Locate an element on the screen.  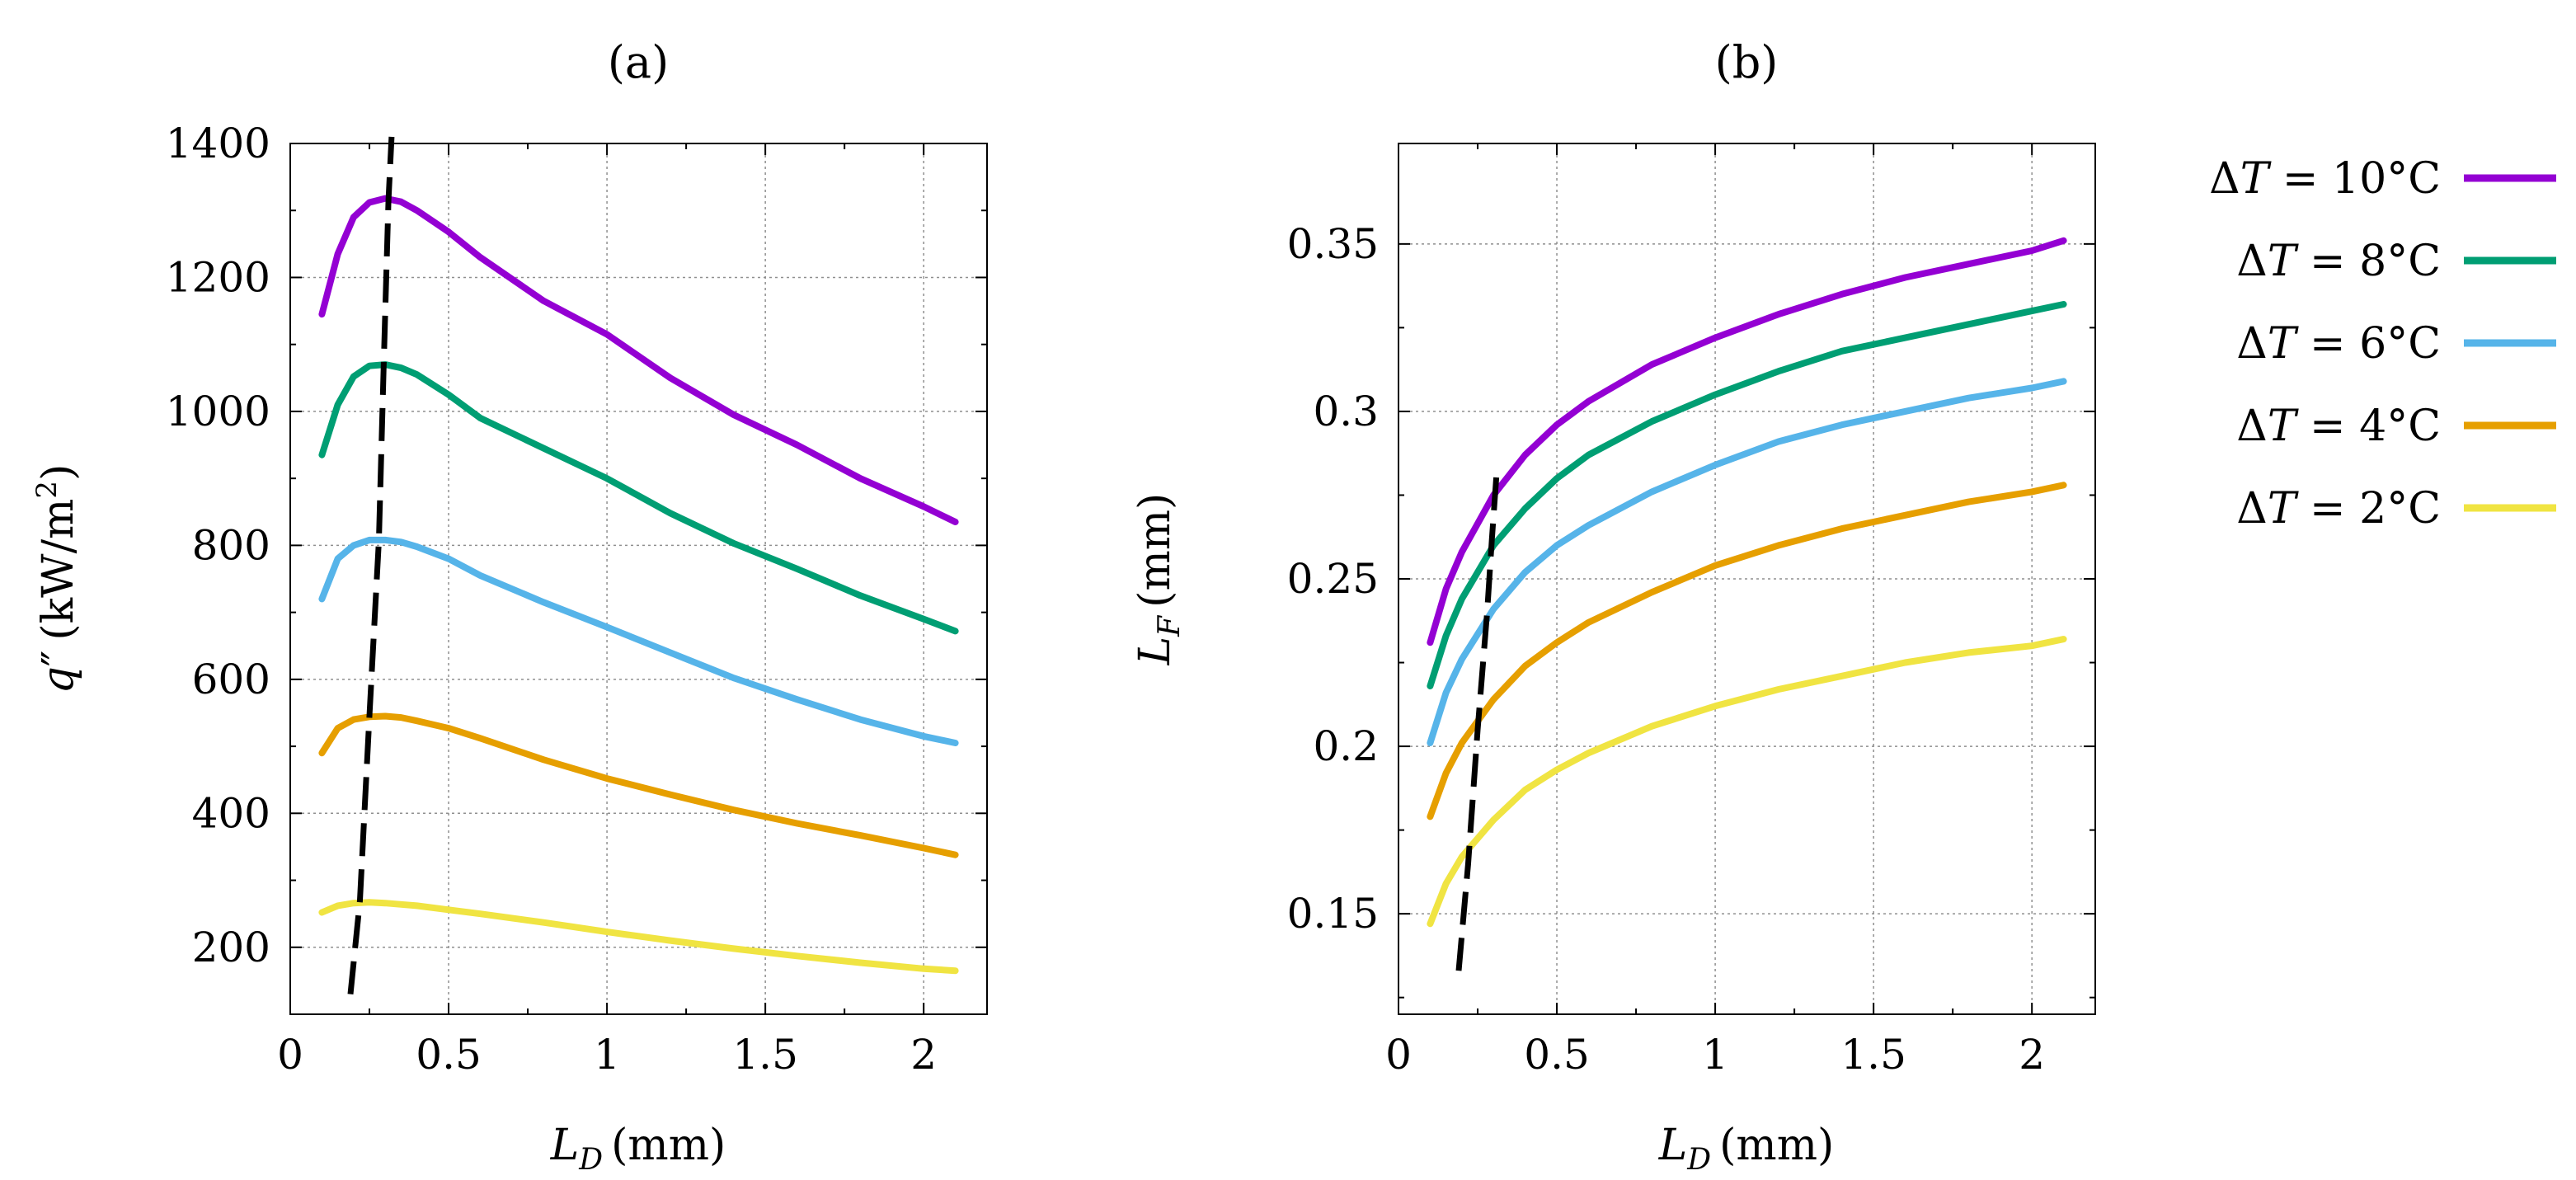
panel-a-y-axis-label: q″(kW/m2) is located at coordinates (57, 579).